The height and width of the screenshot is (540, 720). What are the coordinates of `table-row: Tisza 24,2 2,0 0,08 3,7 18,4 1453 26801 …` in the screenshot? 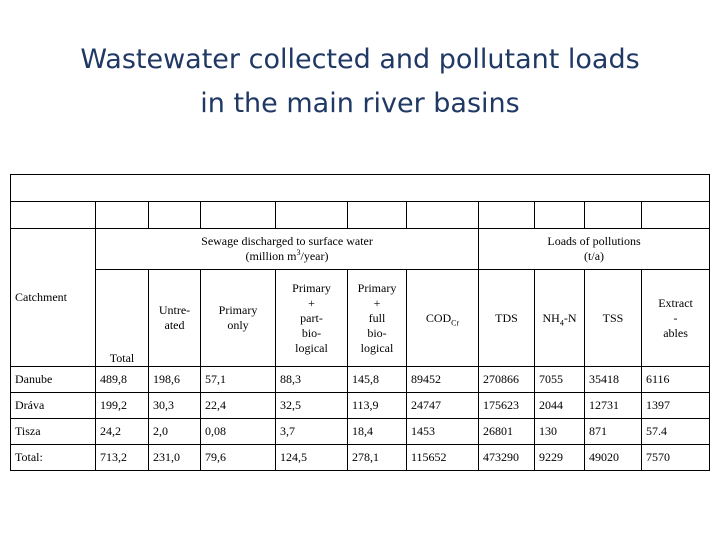 It's located at (360, 431).